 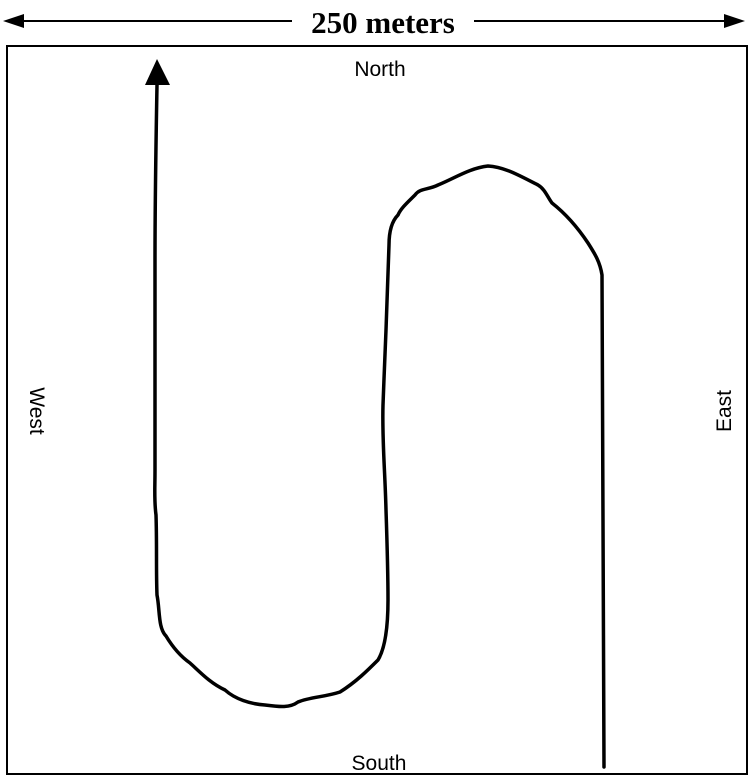 What do you see at coordinates (13, 21) in the screenshot?
I see `scale-arrow-left-icon` at bounding box center [13, 21].